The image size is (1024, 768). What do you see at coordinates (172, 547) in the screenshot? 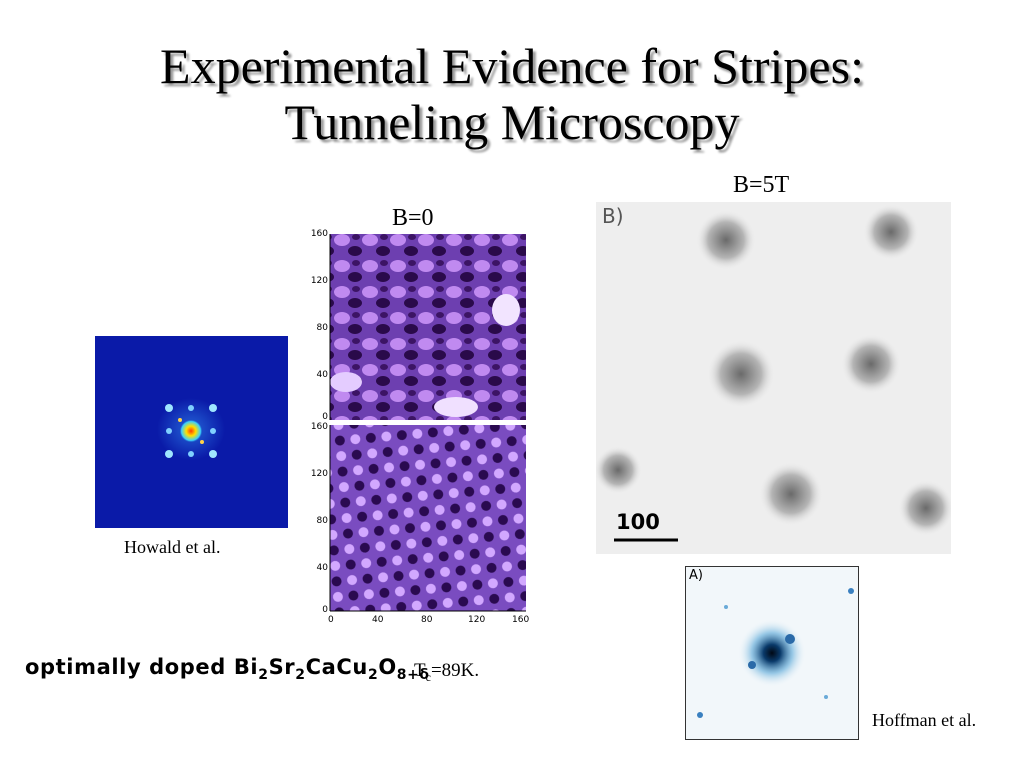
I see `label-howald: Howald et al.` at bounding box center [172, 547].